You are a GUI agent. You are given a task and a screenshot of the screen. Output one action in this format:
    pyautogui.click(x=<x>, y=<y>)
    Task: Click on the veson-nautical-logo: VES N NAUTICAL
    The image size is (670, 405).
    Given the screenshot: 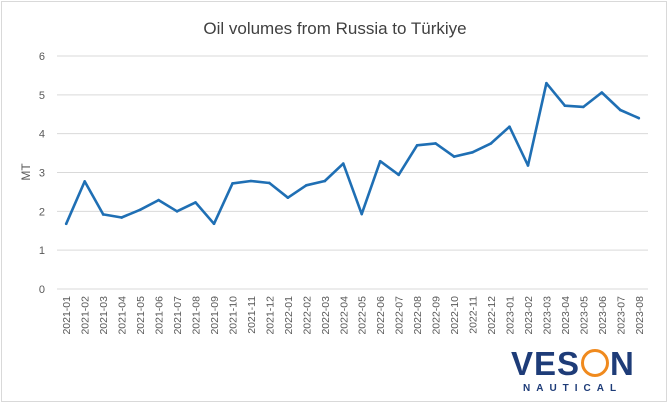 What is the action you would take?
    pyautogui.click(x=570, y=371)
    